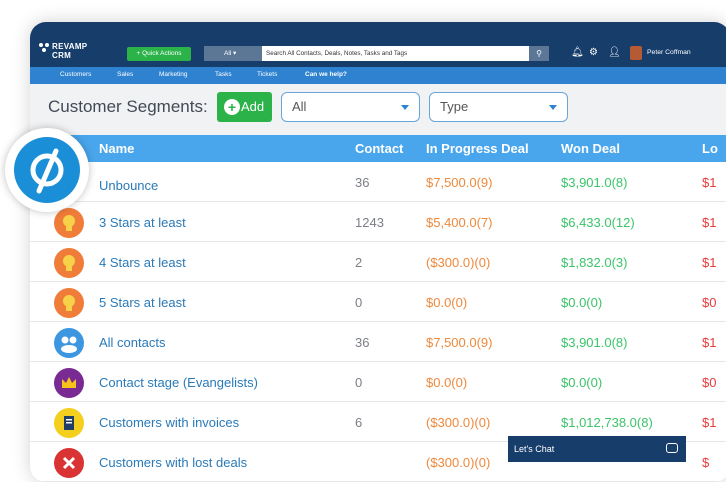 The image size is (726, 482). I want to click on lost-deal-value: $, so click(706, 462).